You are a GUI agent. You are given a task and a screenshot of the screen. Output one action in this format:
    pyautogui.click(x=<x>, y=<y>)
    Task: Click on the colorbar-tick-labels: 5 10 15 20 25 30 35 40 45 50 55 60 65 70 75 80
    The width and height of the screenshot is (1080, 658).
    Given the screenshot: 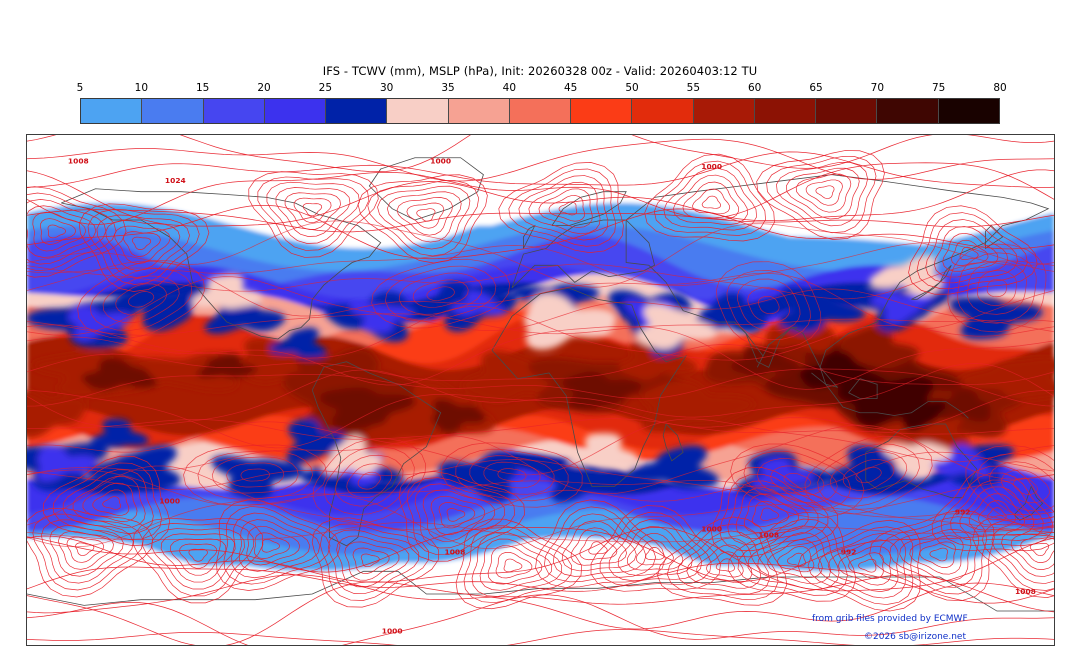 What is the action you would take?
    pyautogui.click(x=542, y=89)
    